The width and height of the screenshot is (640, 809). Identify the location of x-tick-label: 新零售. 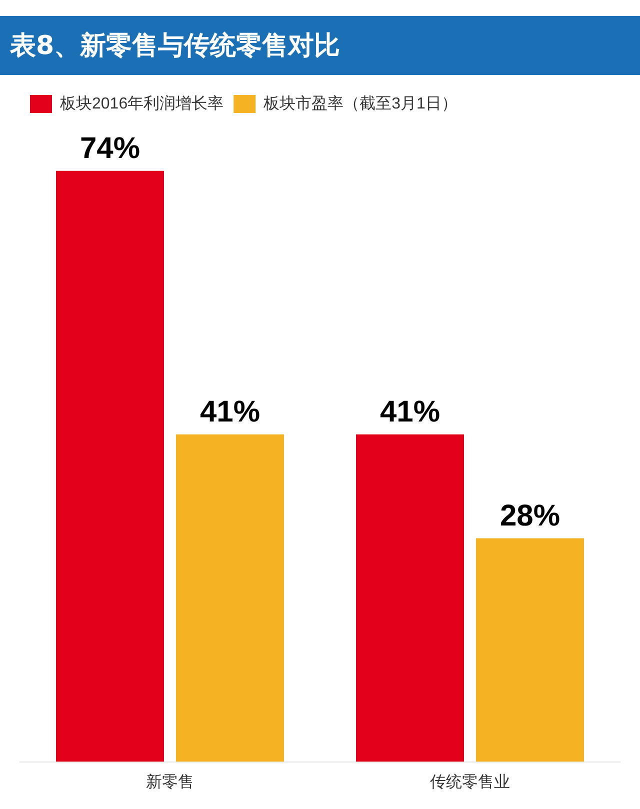
(170, 781).